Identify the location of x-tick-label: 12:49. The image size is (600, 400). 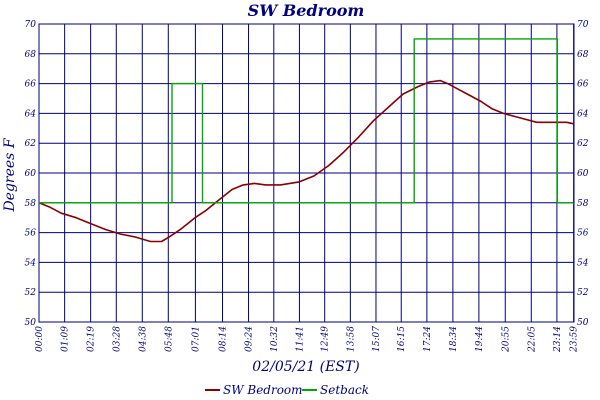
(326, 339).